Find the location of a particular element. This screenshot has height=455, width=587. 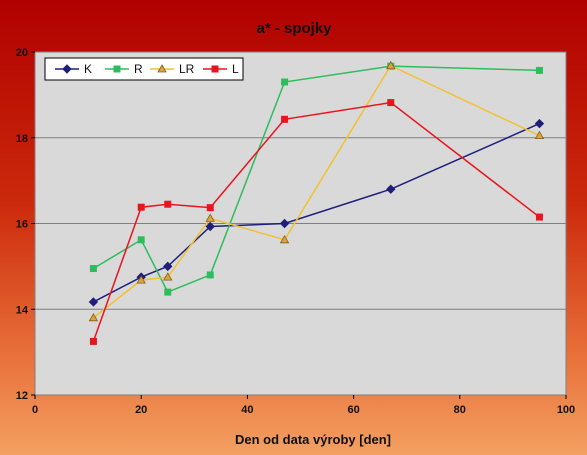

x-tick-label: 20 is located at coordinates (141, 410).